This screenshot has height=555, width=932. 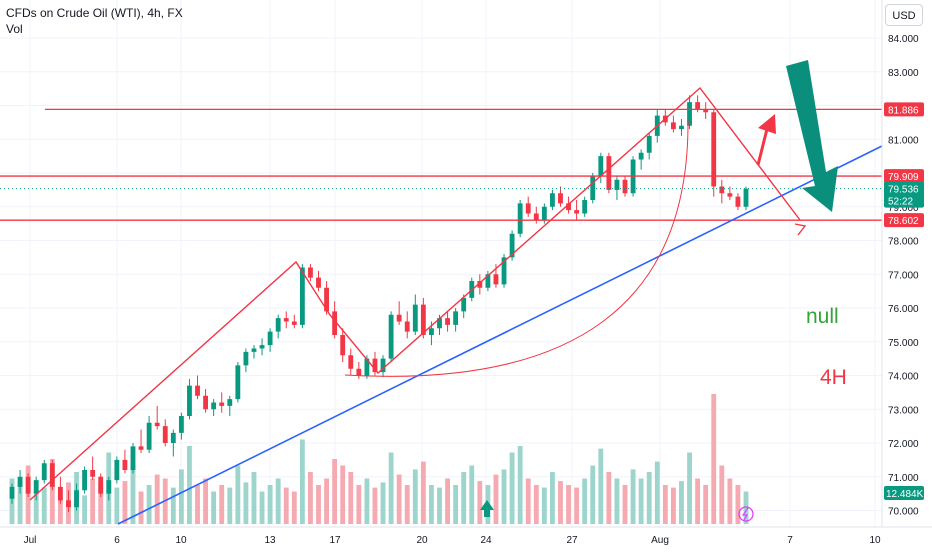 I want to click on price-countdown: 52:22, so click(x=900, y=202).